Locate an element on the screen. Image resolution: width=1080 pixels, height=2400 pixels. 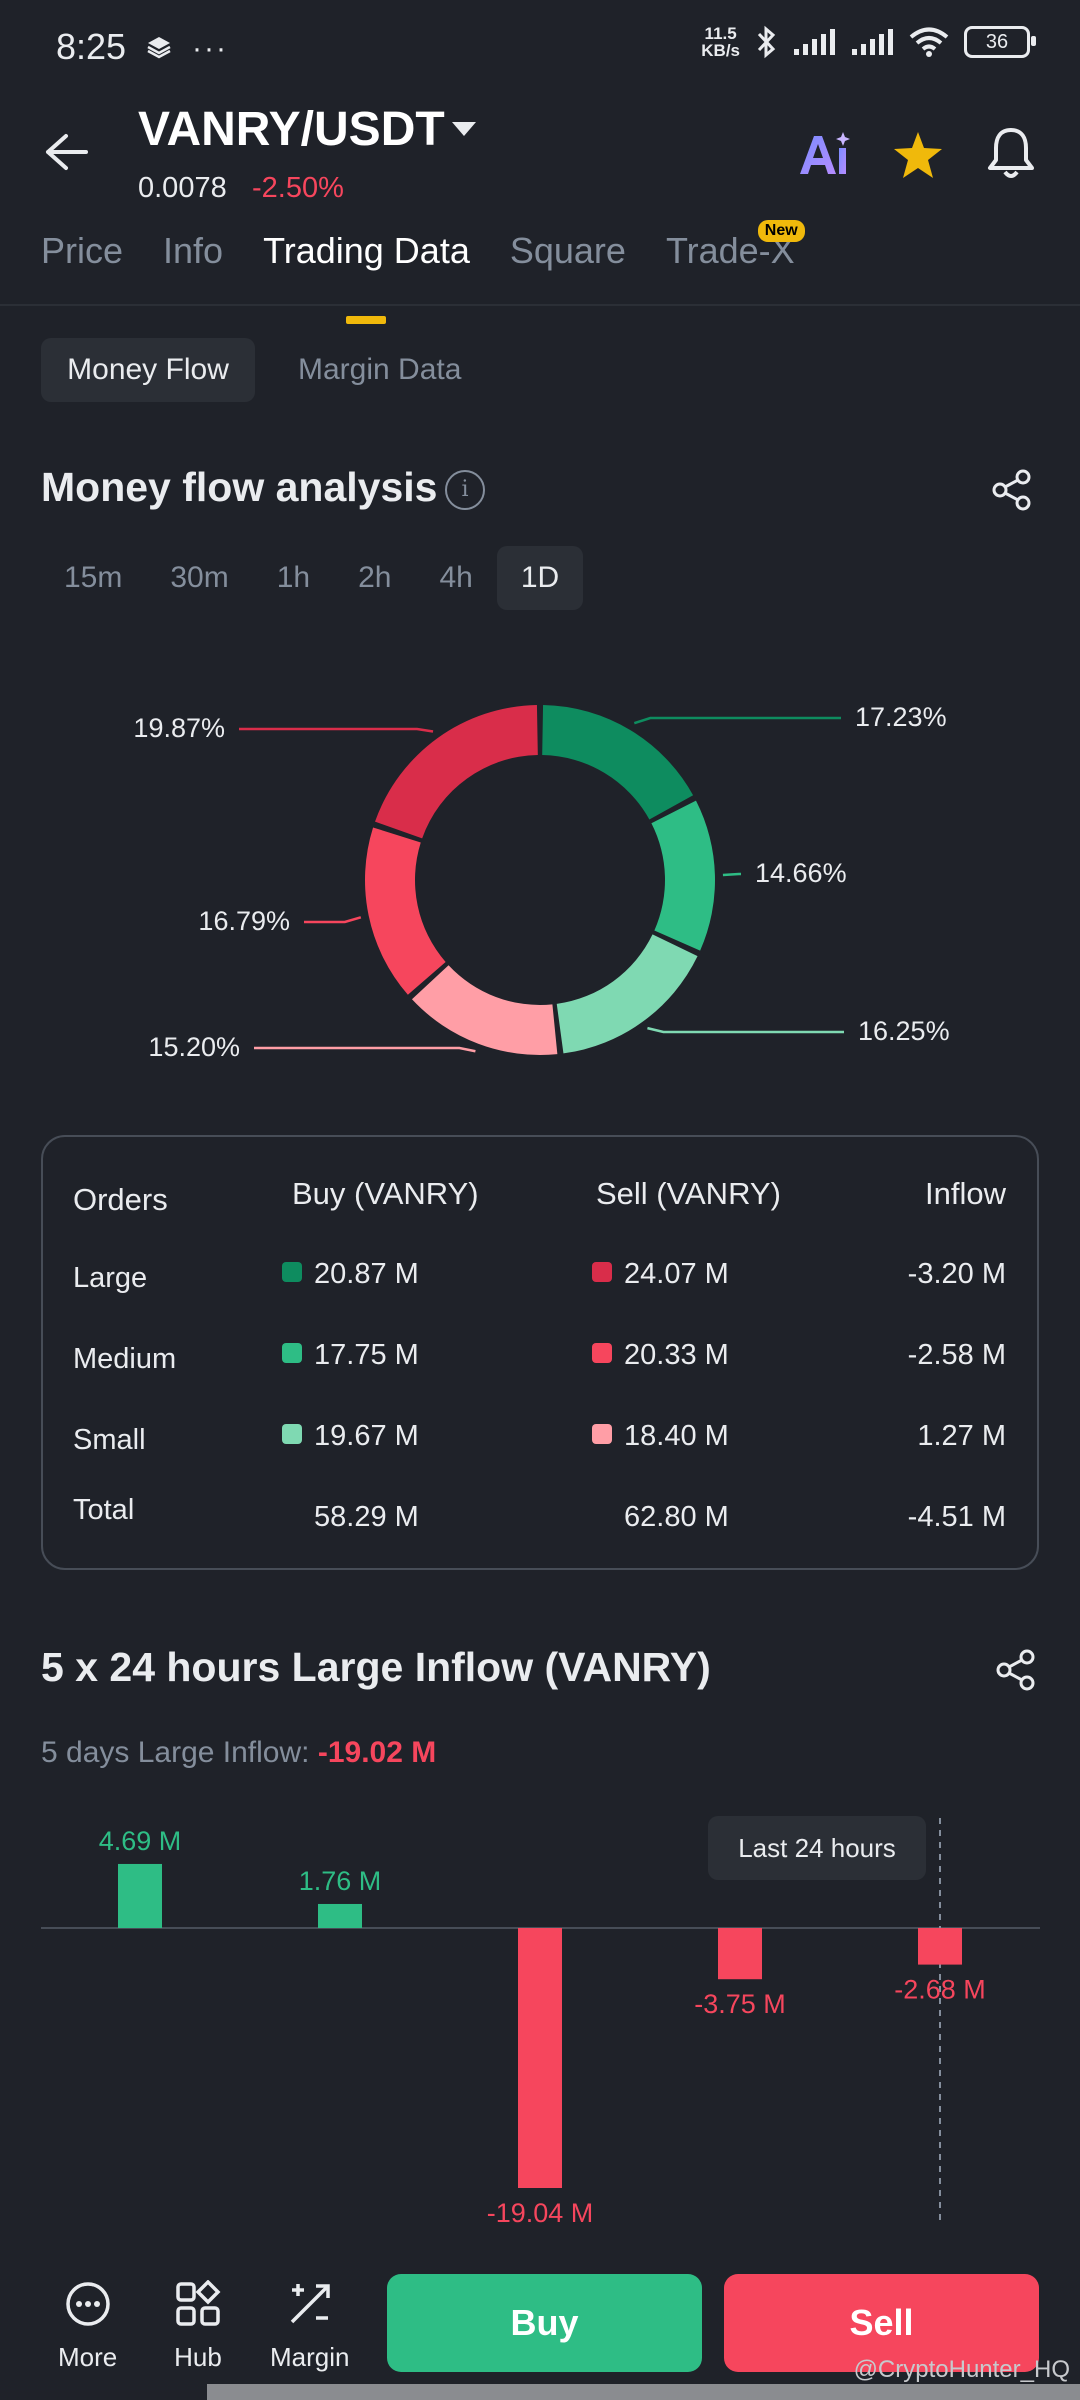
small-buy-swatch is located at coordinates (292, 1434).